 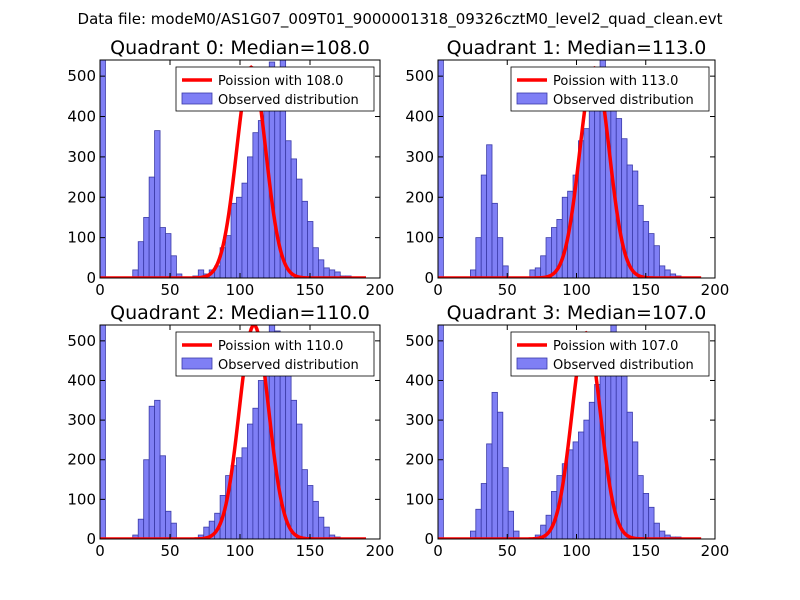 What do you see at coordinates (240, 313) in the screenshot?
I see `panel-title: Quadrant 2: Median=110.0` at bounding box center [240, 313].